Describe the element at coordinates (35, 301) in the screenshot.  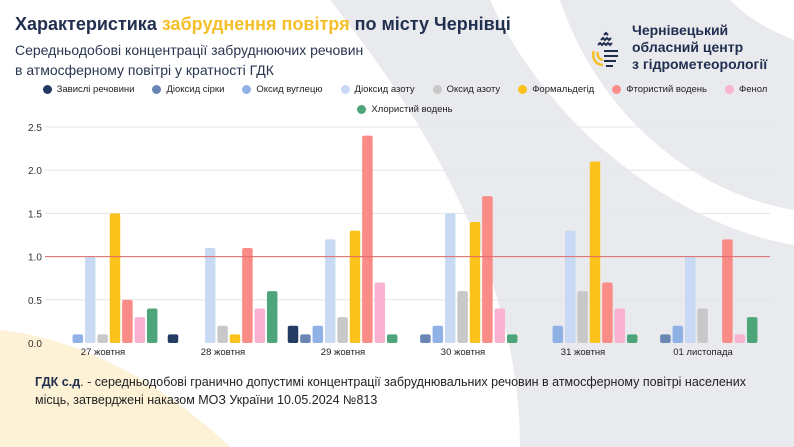
I see `y-tick-label: 0.5` at that location.